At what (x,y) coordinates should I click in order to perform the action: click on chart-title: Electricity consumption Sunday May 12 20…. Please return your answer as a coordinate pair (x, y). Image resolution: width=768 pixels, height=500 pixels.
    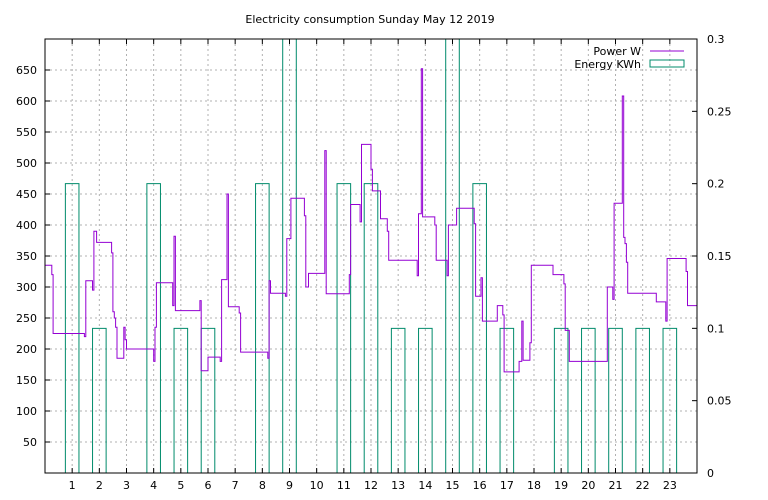
    Looking at the image, I should click on (369, 19).